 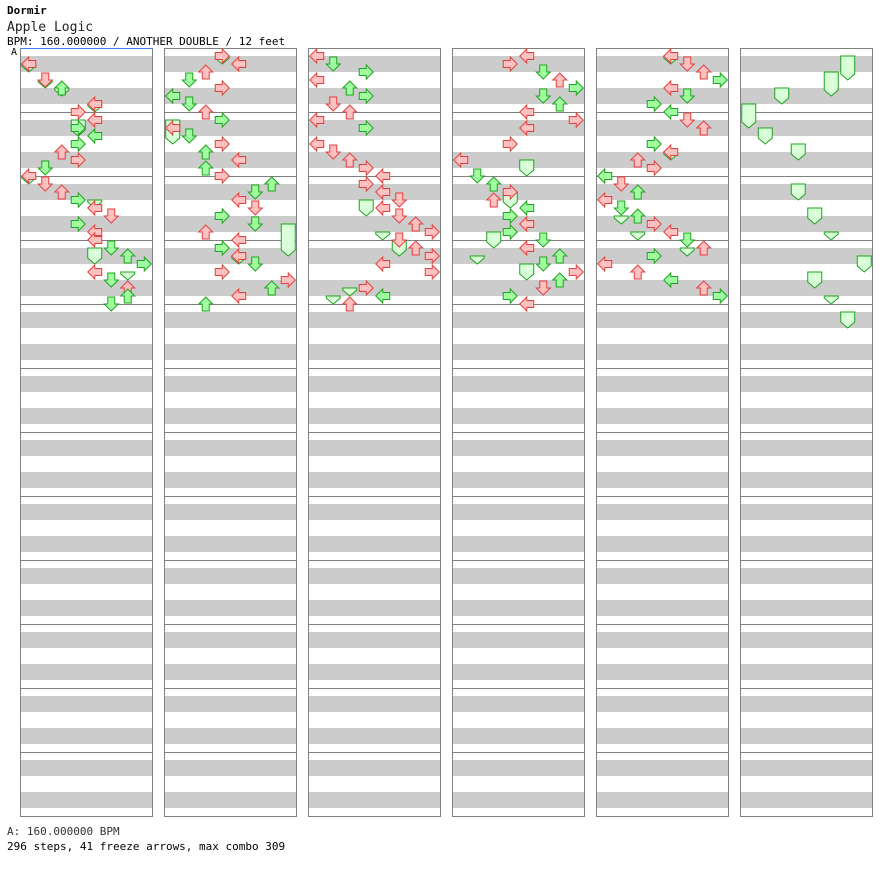 What do you see at coordinates (14, 52) in the screenshot?
I see `bpm-marker: A` at bounding box center [14, 52].